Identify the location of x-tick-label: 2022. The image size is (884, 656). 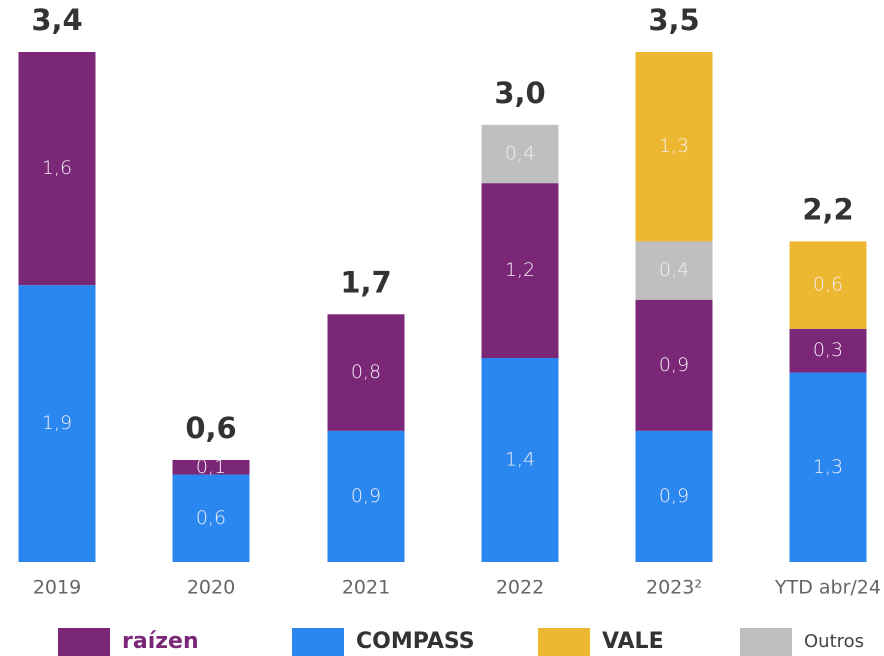
(520, 588).